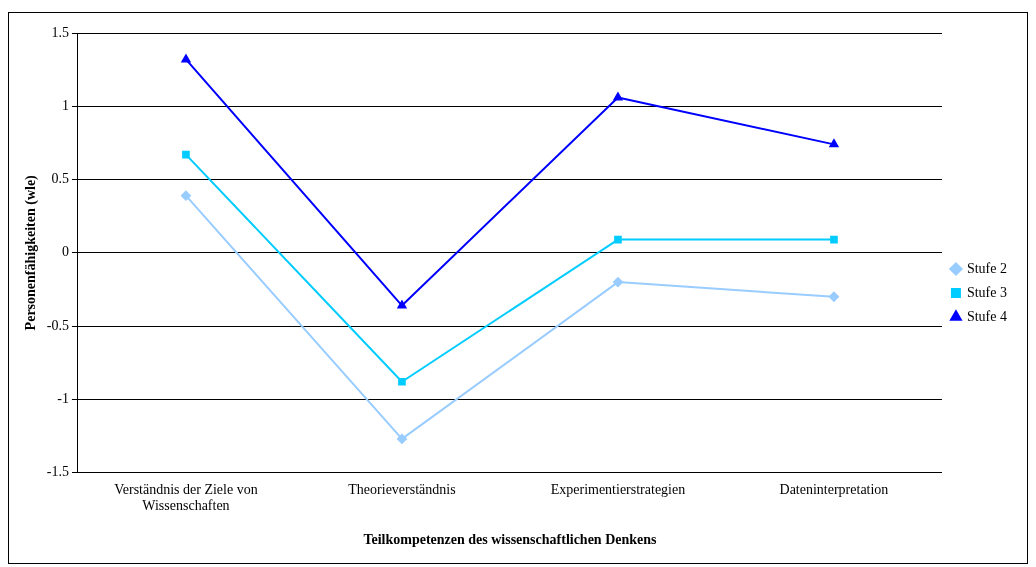  What do you see at coordinates (987, 268) in the screenshot?
I see `legend-label: Stufe 2` at bounding box center [987, 268].